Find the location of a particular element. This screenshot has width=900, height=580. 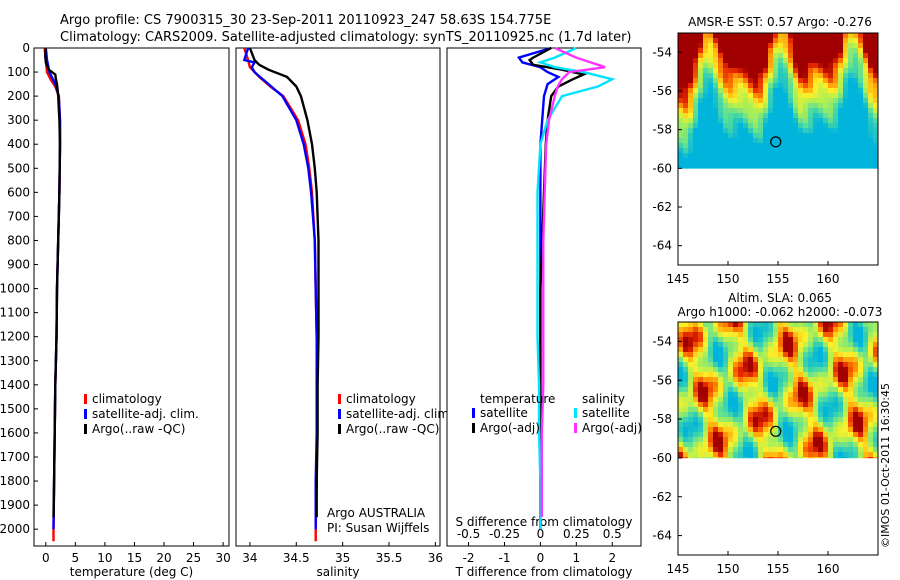

s-tick-label: 0.5 is located at coordinates (612, 534).